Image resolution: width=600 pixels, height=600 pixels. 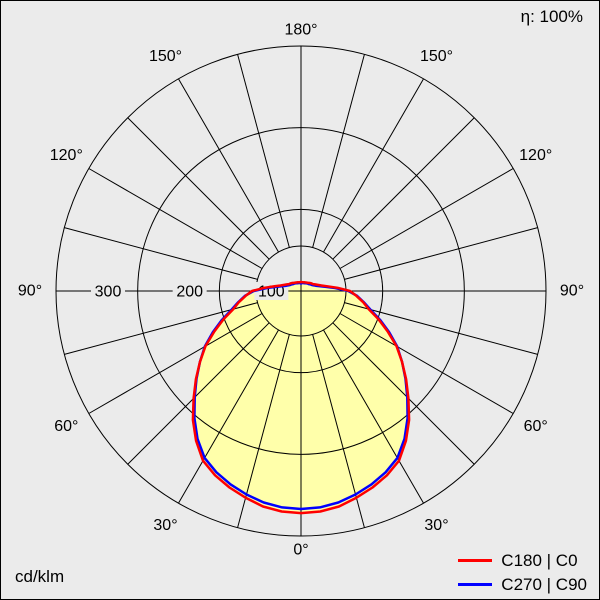 What do you see at coordinates (475, 560) in the screenshot?
I see `red-curve-swatch-icon` at bounding box center [475, 560].